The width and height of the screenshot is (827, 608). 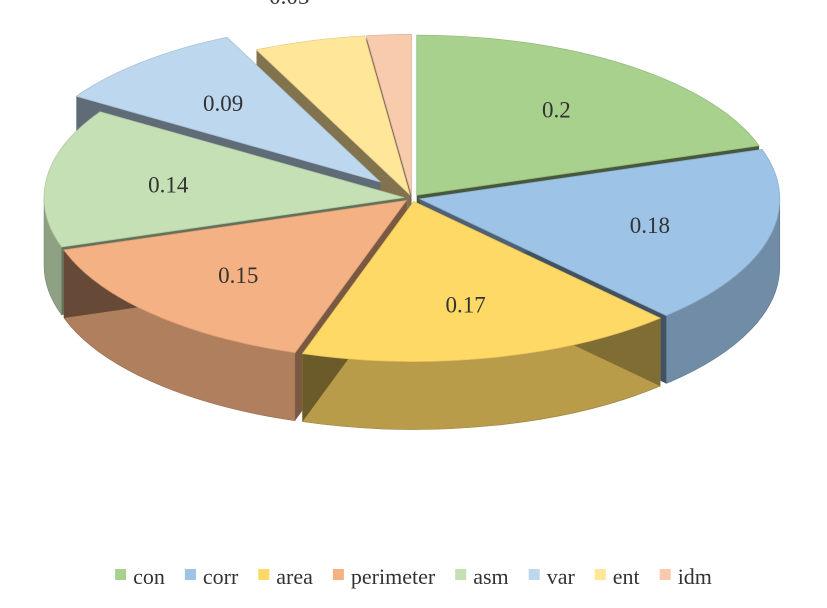 What do you see at coordinates (556, 110) in the screenshot?
I see `data-label-con: 0.2` at bounding box center [556, 110].